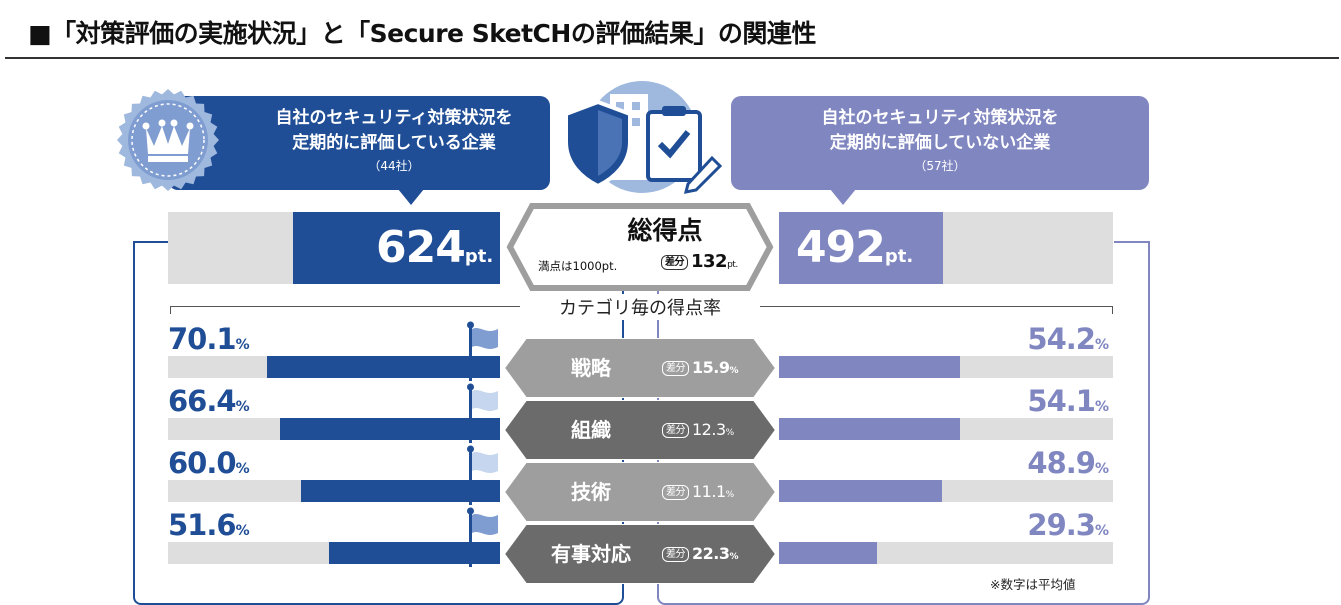 The height and width of the screenshot is (605, 1341). Describe the element at coordinates (1061, 463) in the screenshot. I see `right-percent-value: 48.9` at that location.